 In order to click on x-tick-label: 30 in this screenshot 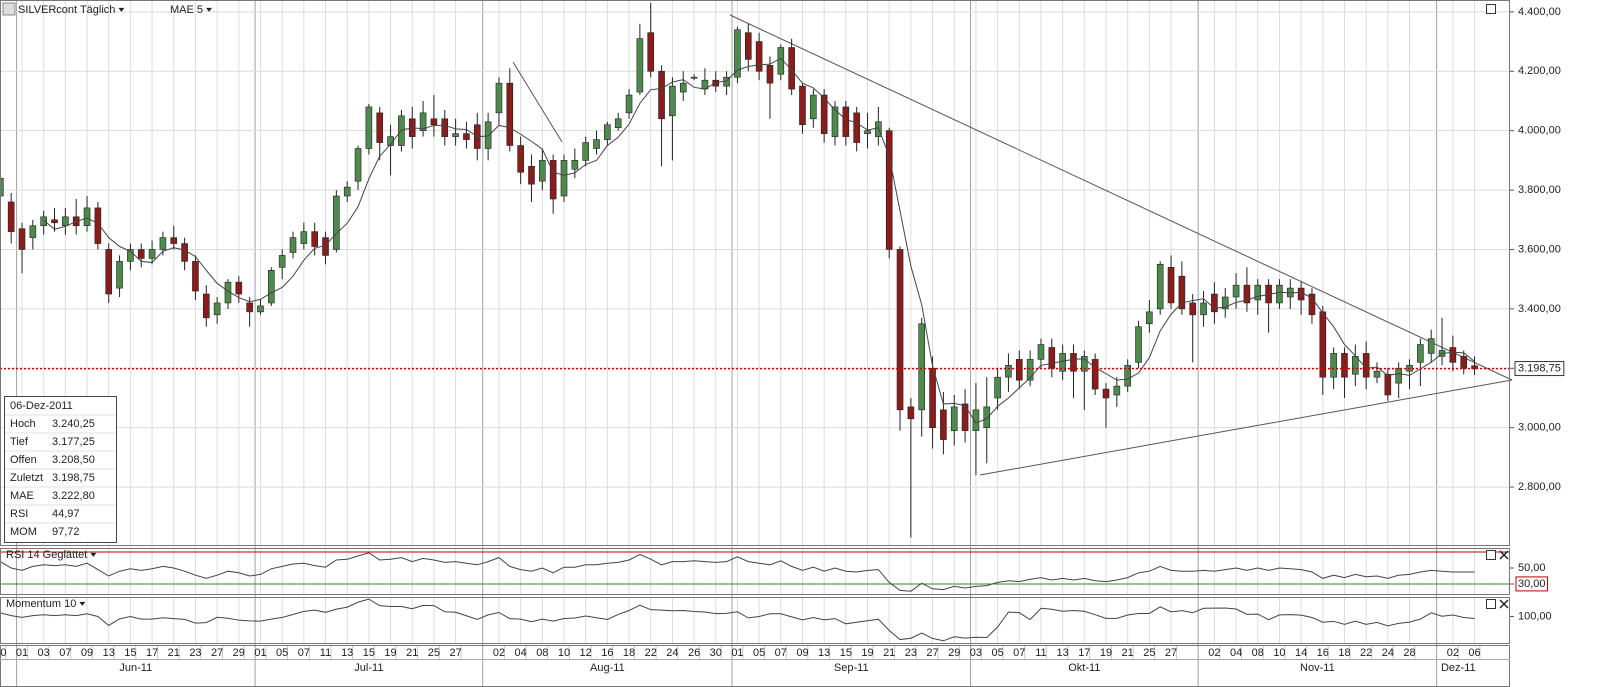, I will do `click(716, 653)`.